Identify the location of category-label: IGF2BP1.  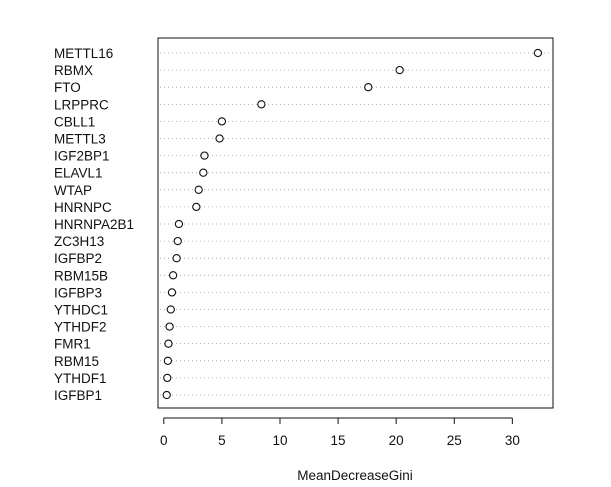
(82, 156).